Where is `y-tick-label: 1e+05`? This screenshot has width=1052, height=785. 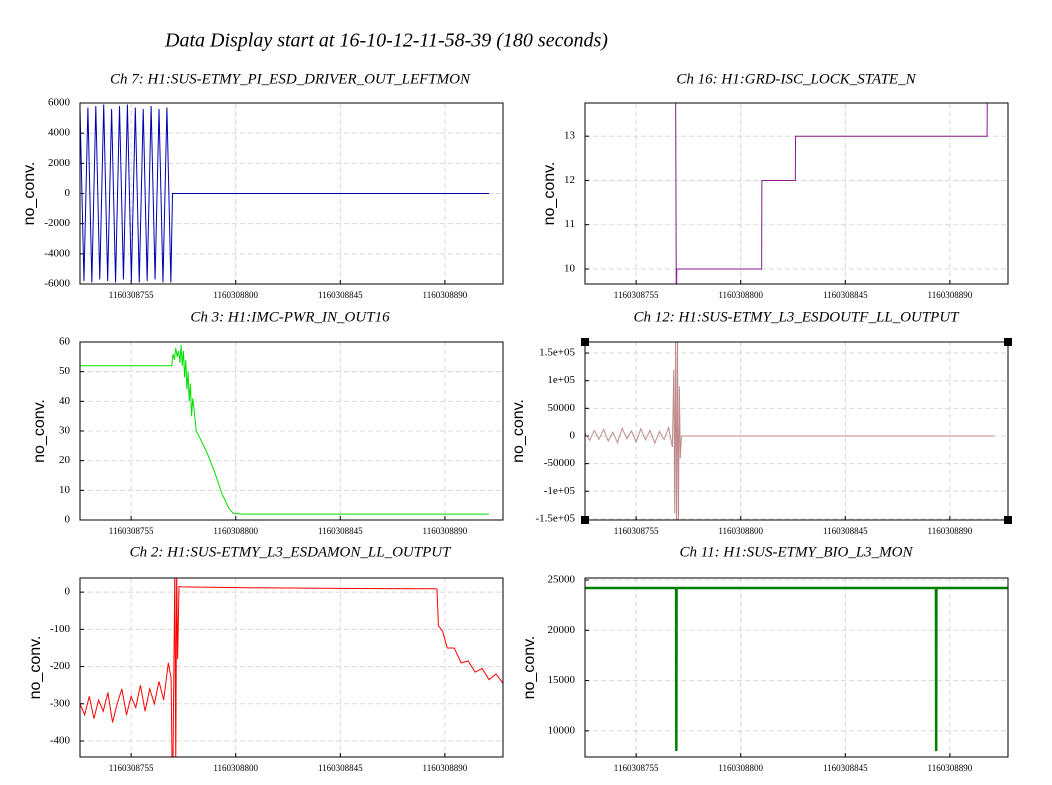 y-tick-label: 1e+05 is located at coordinates (561, 380).